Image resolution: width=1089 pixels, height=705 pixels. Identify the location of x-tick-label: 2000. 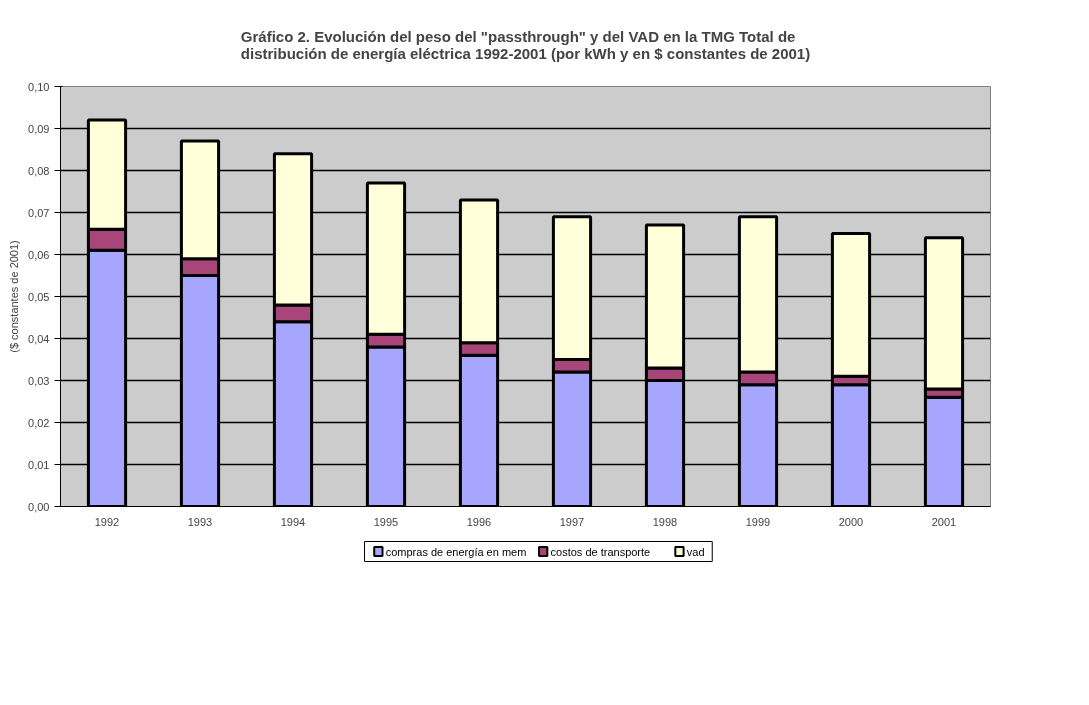
(851, 521).